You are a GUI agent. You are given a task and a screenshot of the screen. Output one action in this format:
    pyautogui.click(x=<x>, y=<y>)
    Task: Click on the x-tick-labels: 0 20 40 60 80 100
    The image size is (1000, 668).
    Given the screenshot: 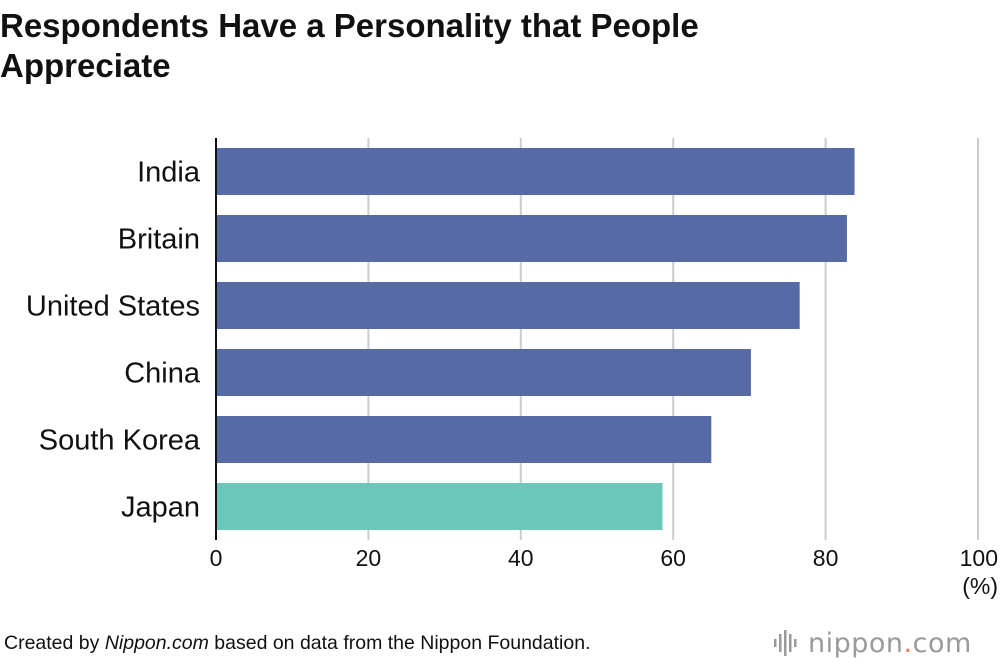 What is the action you would take?
    pyautogui.click(x=604, y=558)
    